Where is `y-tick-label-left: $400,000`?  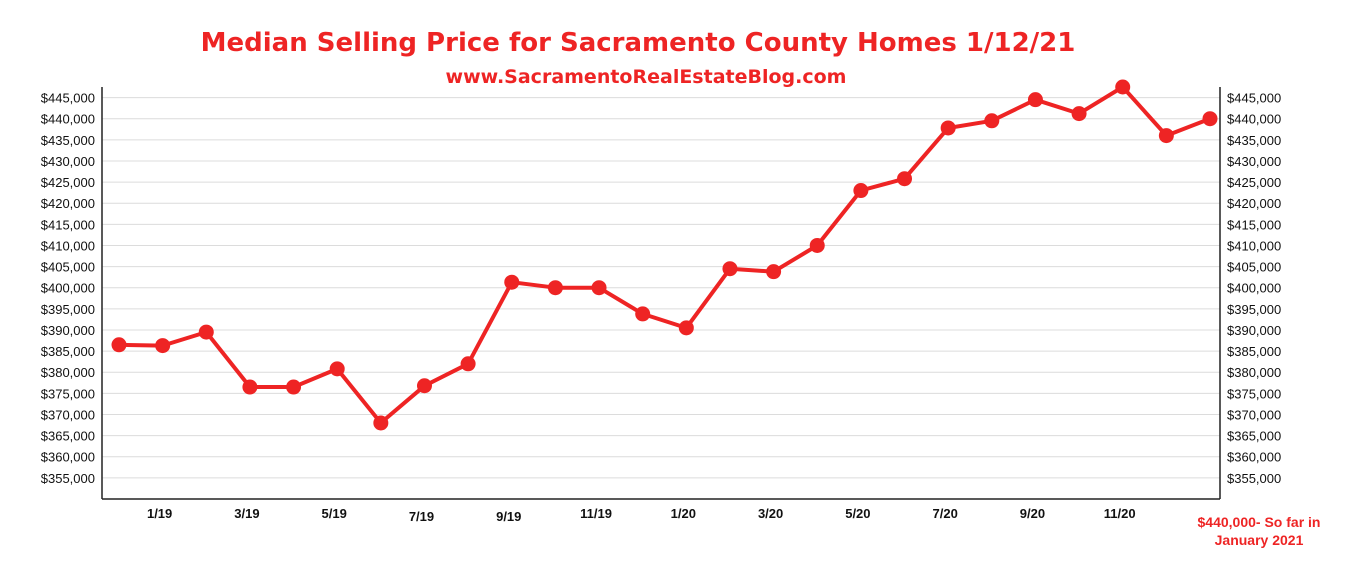 y-tick-label-left: $400,000 is located at coordinates (68, 288).